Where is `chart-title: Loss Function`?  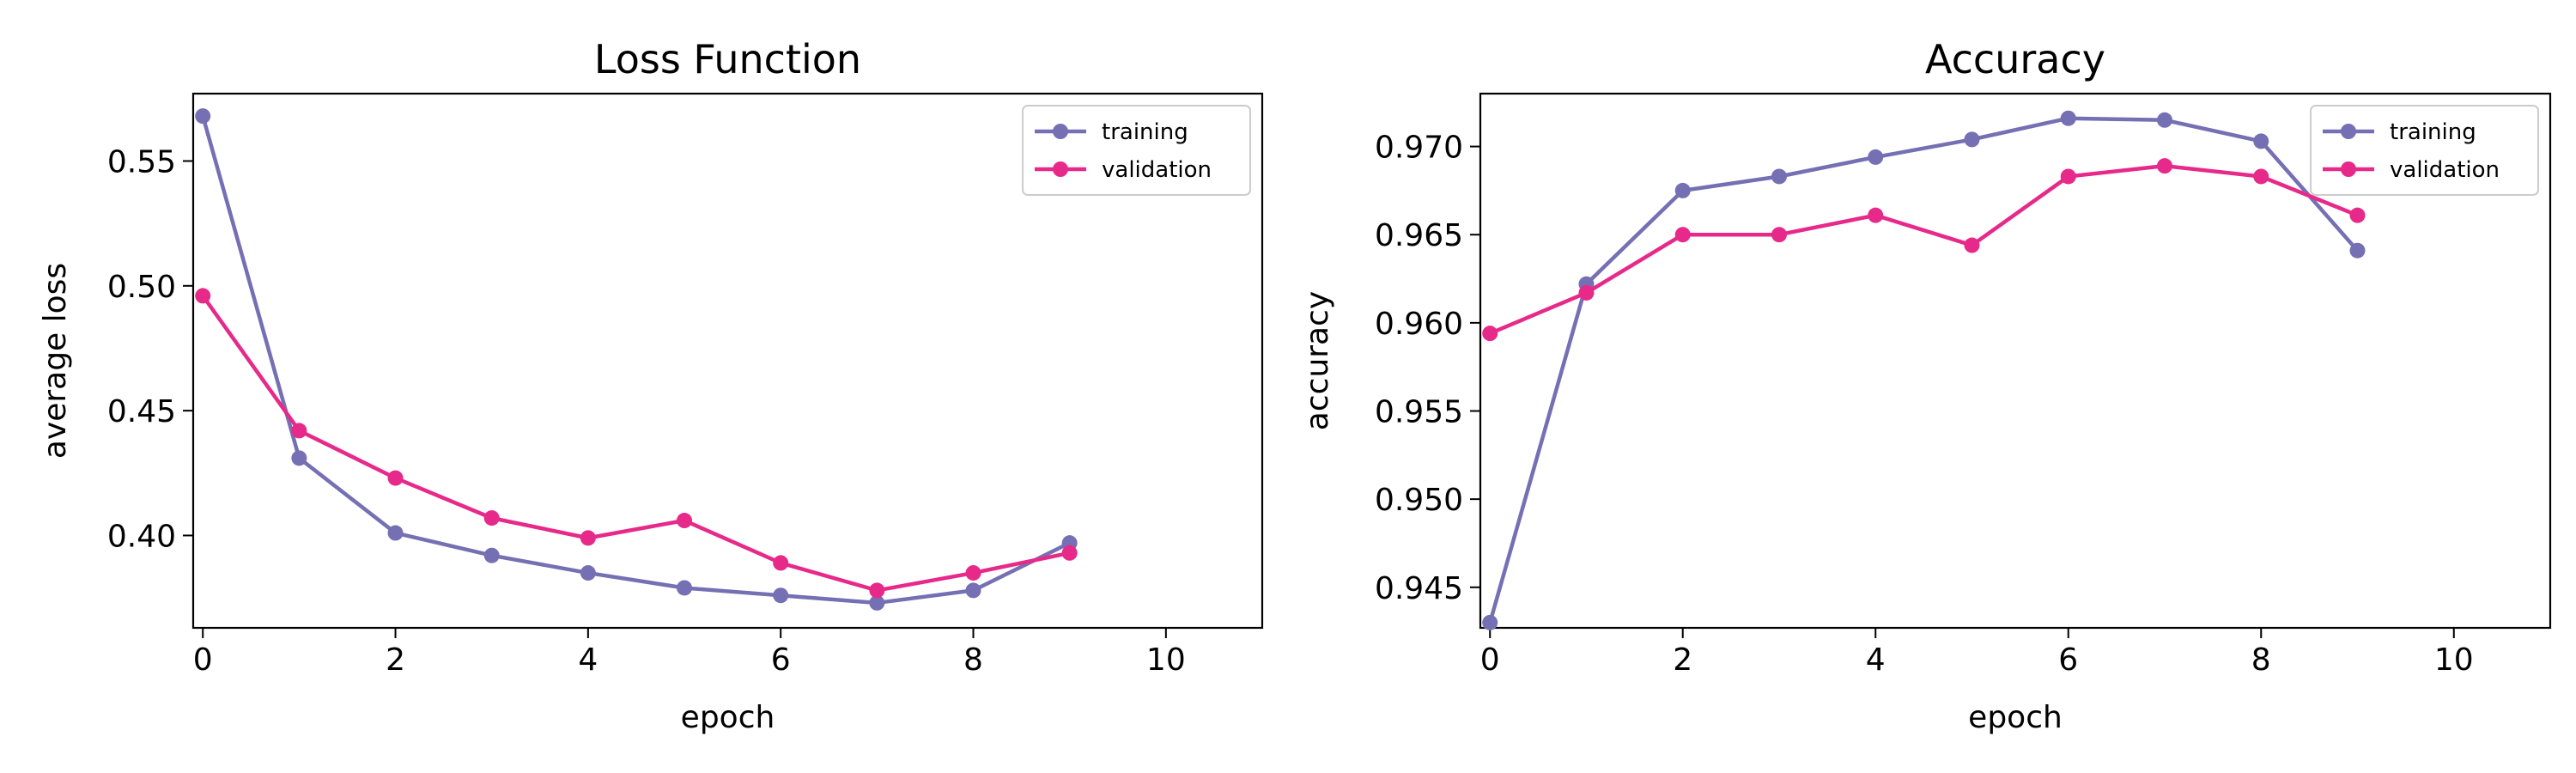
chart-title: Loss Function is located at coordinates (727, 59).